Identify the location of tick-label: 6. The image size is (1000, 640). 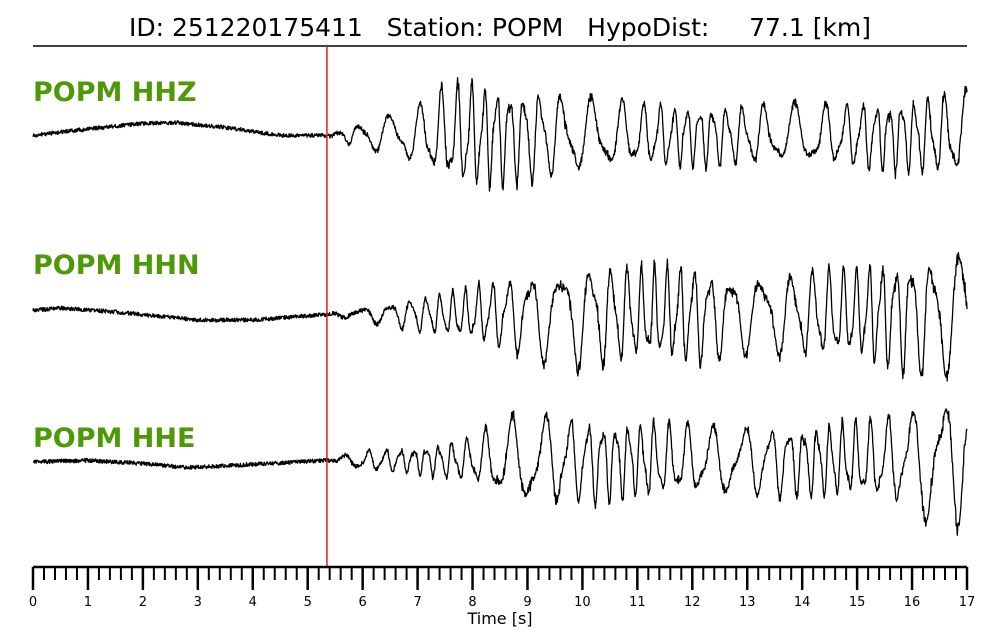
(363, 602).